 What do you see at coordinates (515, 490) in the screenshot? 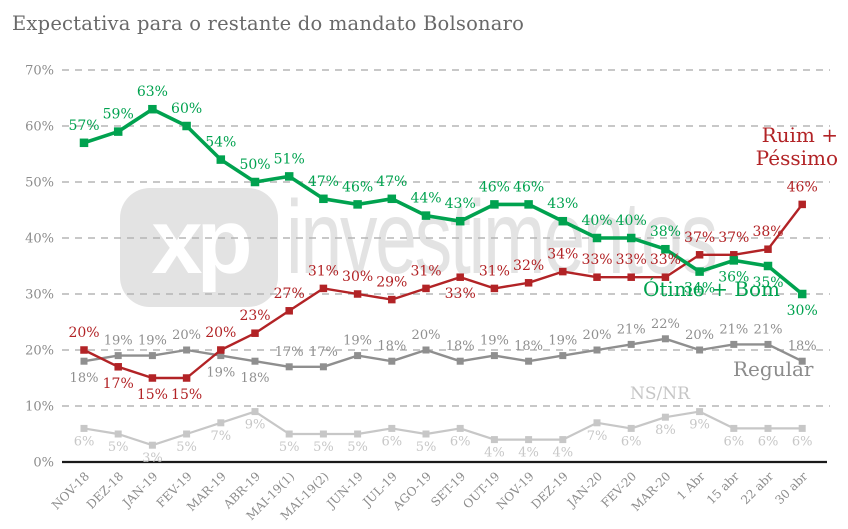
I see `x-tick-label: NOV-19` at bounding box center [515, 490].